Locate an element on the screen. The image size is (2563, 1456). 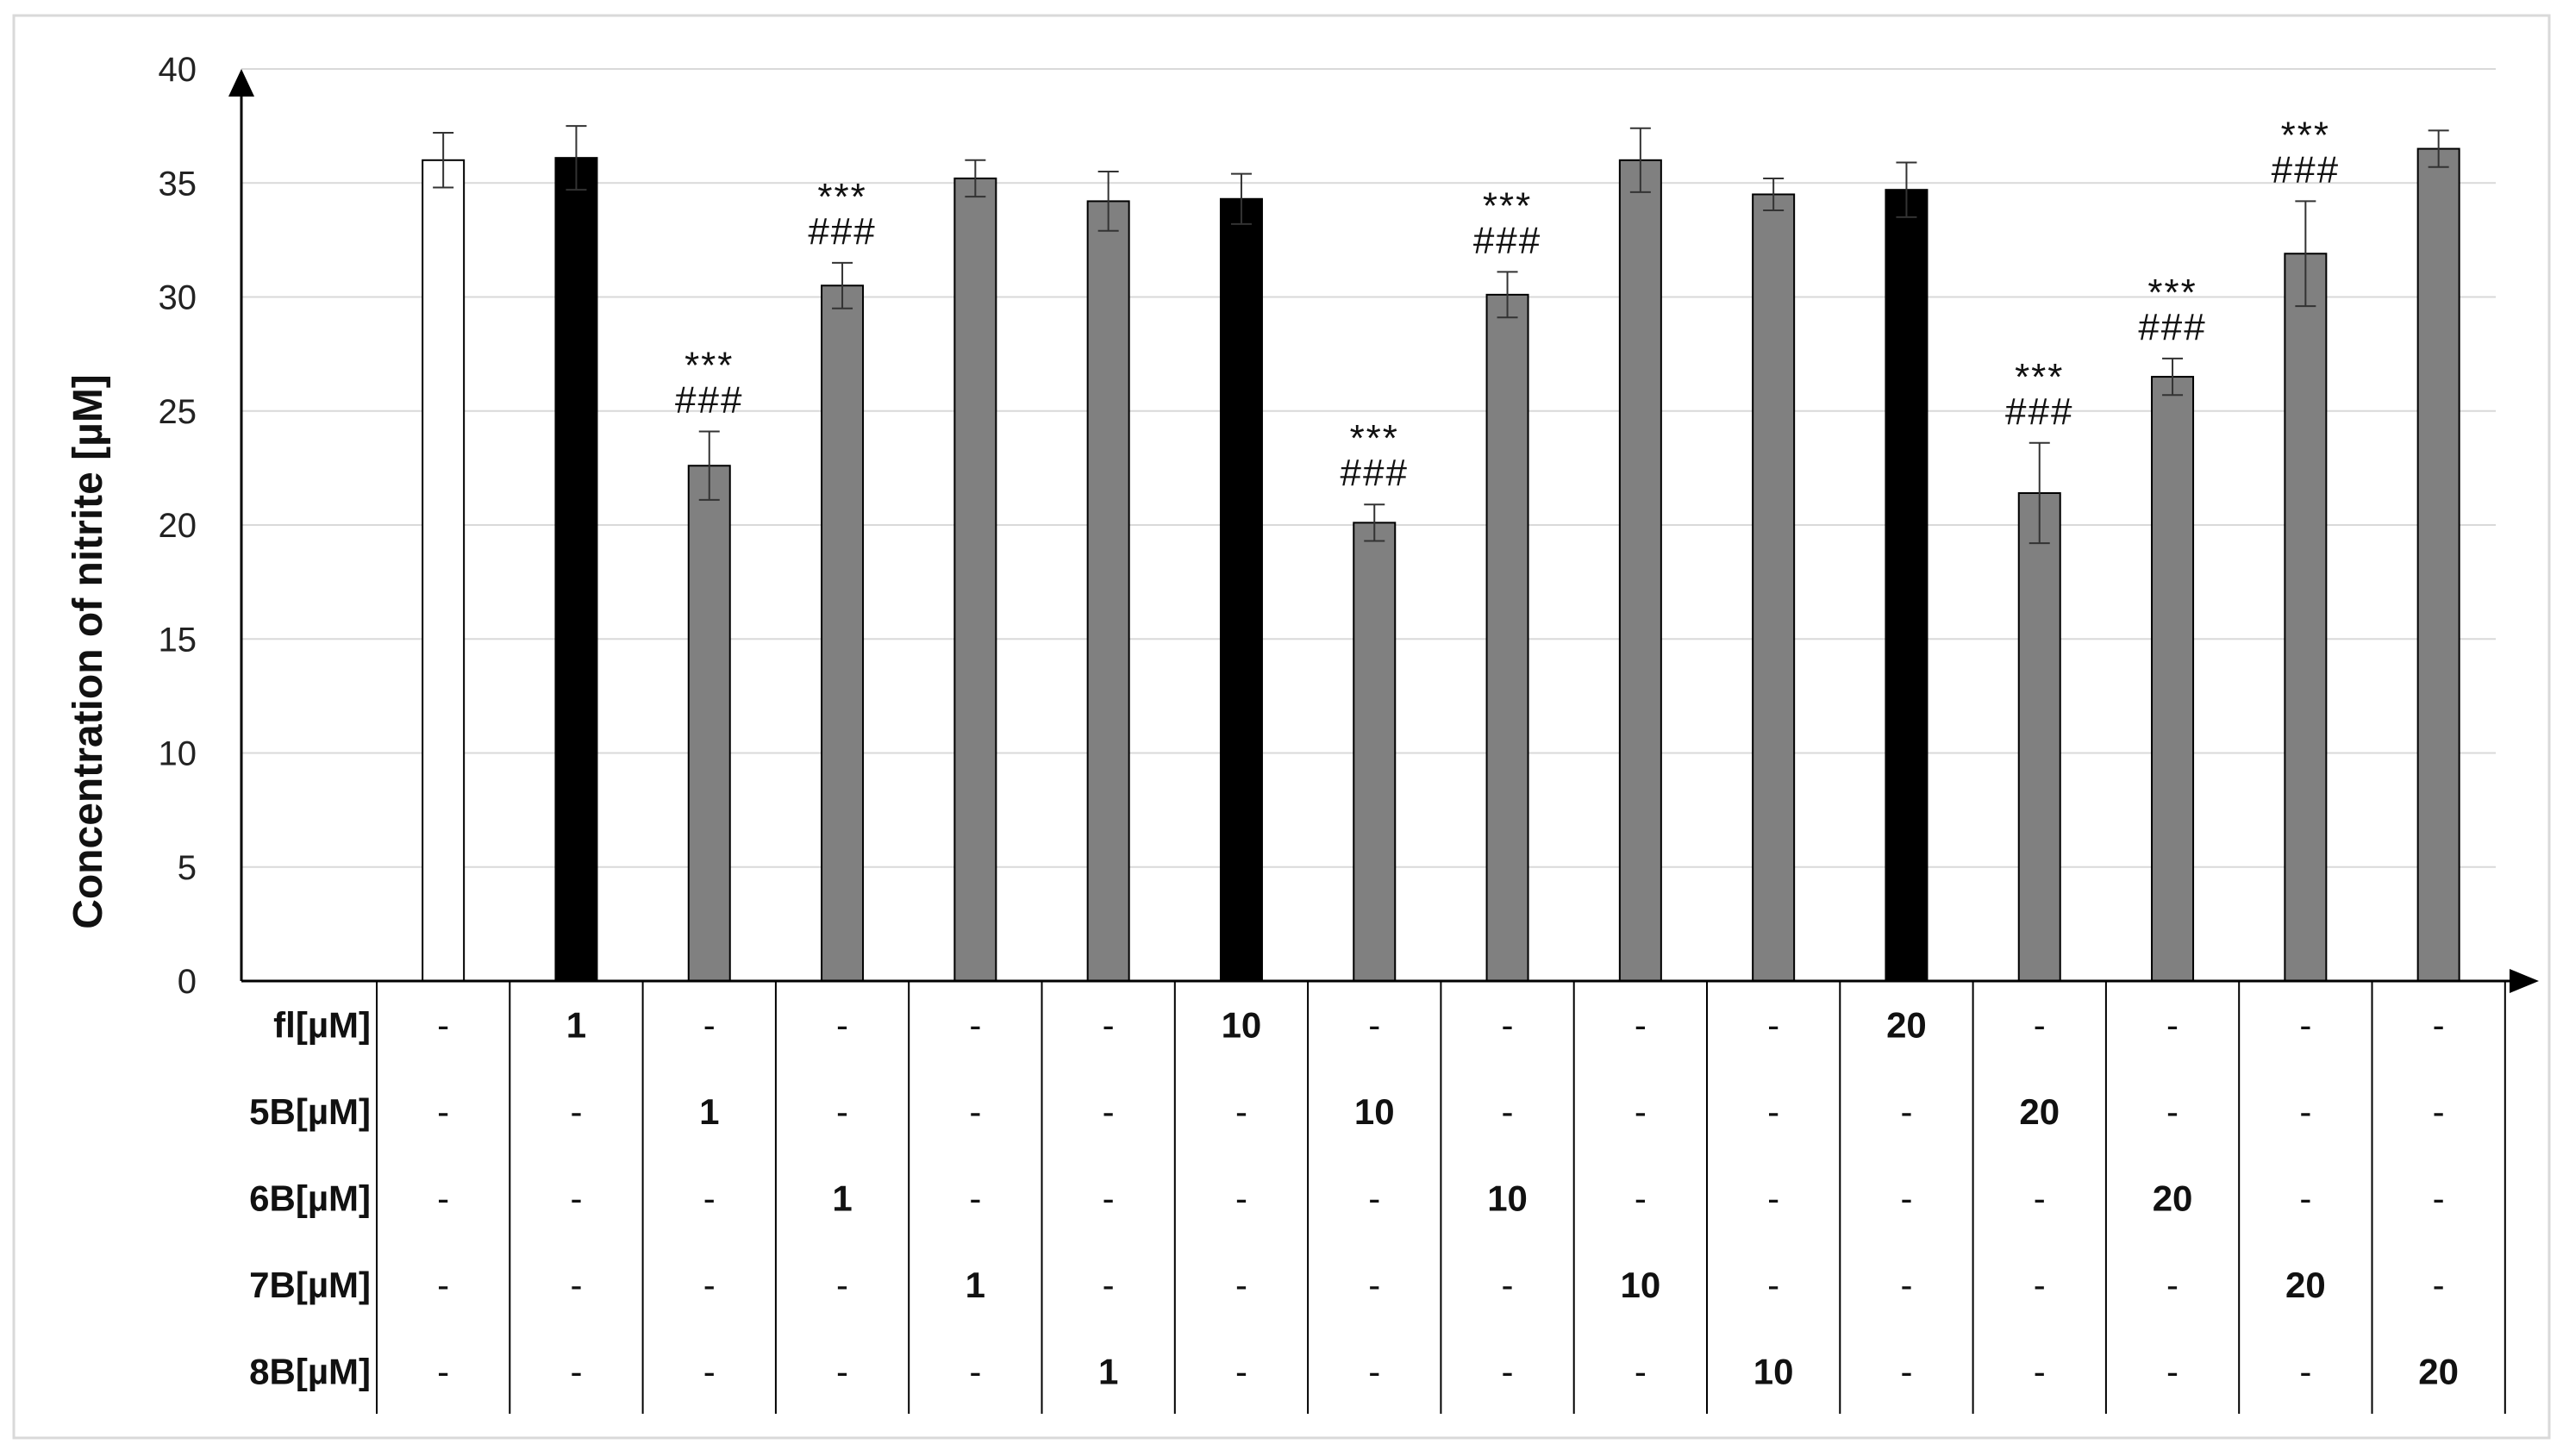
y-tick-label: 20 is located at coordinates (178, 526).